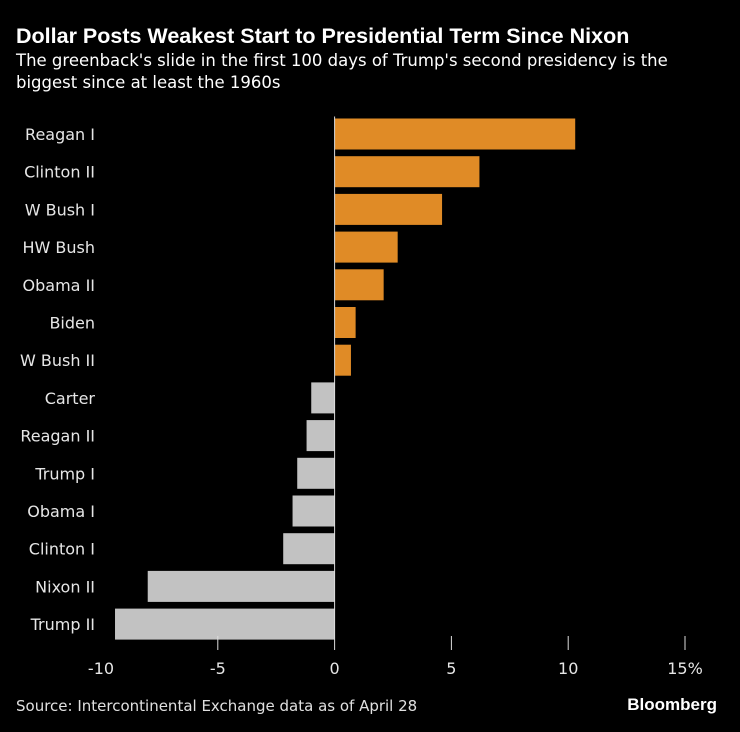 This screenshot has width=740, height=732. Describe the element at coordinates (59, 172) in the screenshot. I see `category-label: Clinton II` at that location.